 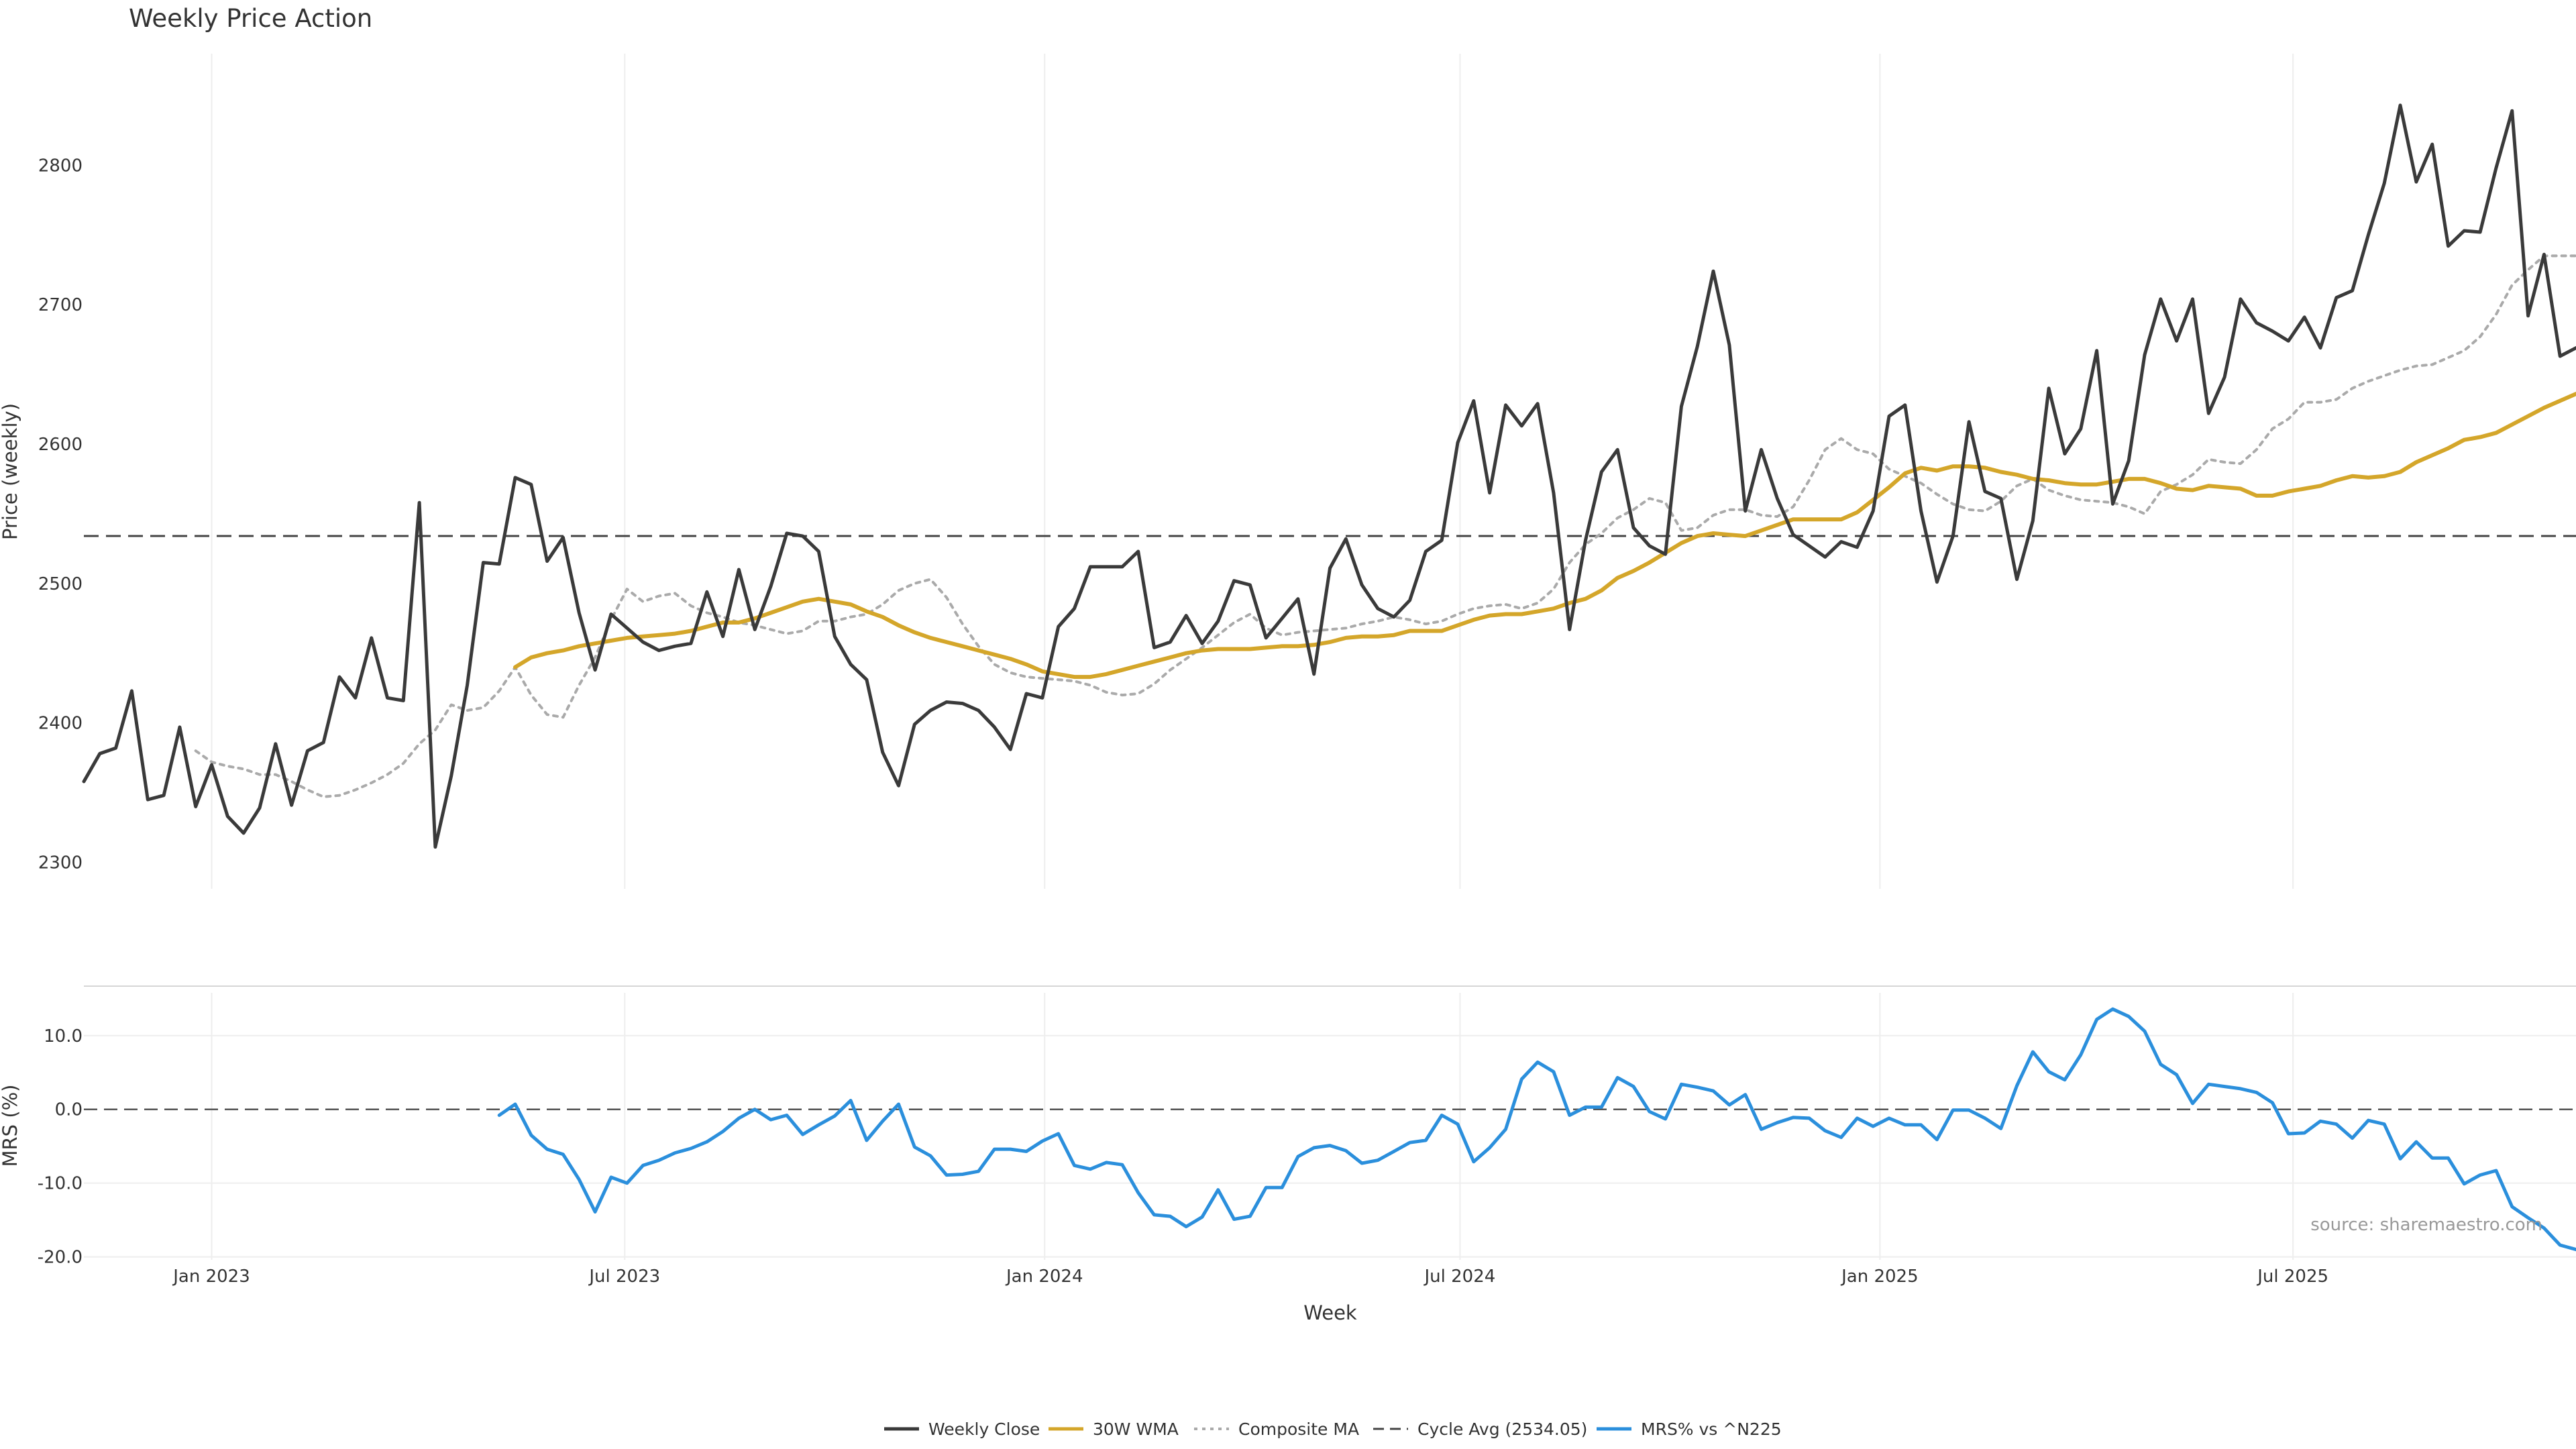 I want to click on price-y-tick-label: 2400, so click(x=60, y=724).